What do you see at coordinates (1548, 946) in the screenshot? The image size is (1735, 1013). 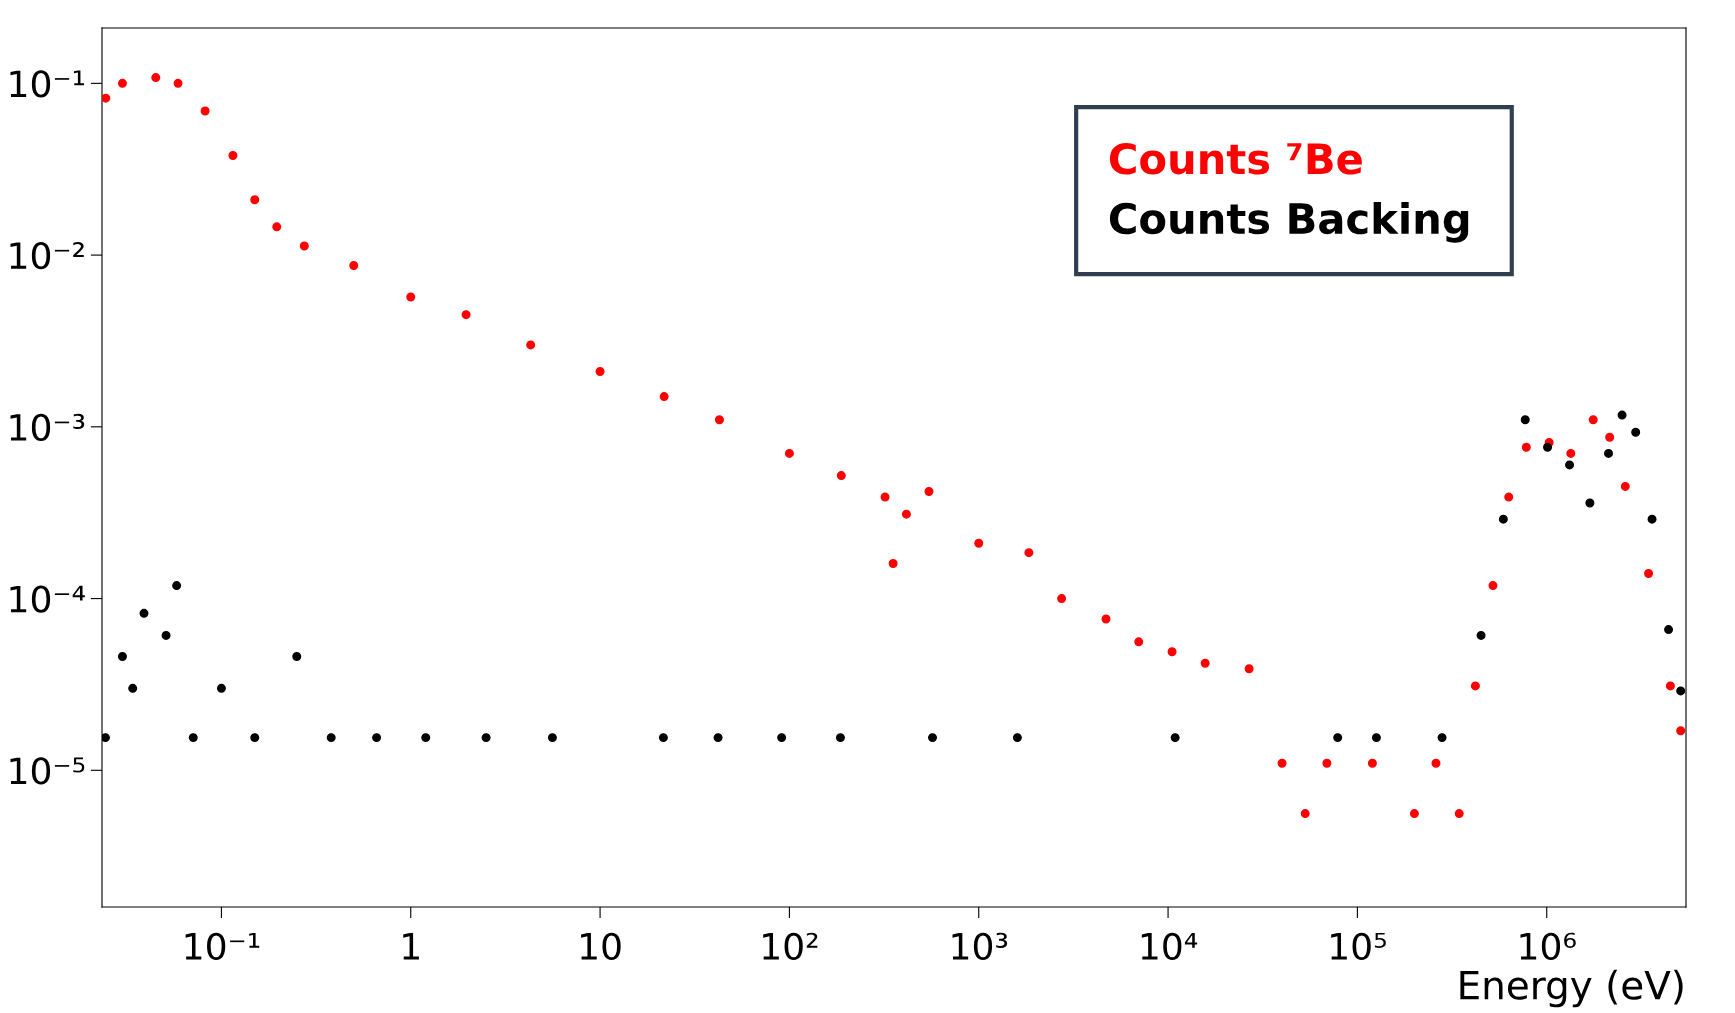 I see `x-tick-label: 10⁶` at bounding box center [1548, 946].